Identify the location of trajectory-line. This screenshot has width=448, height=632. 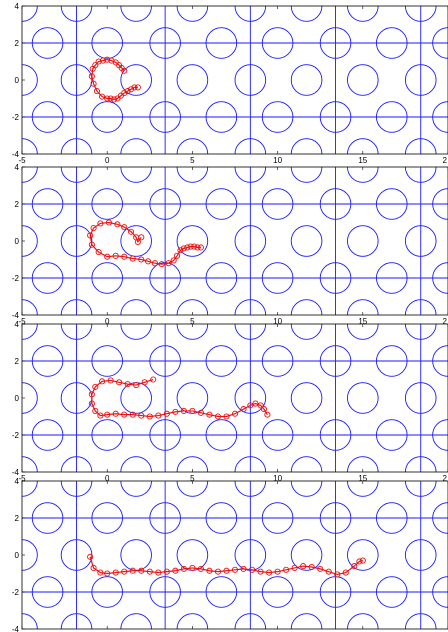
(226, 566).